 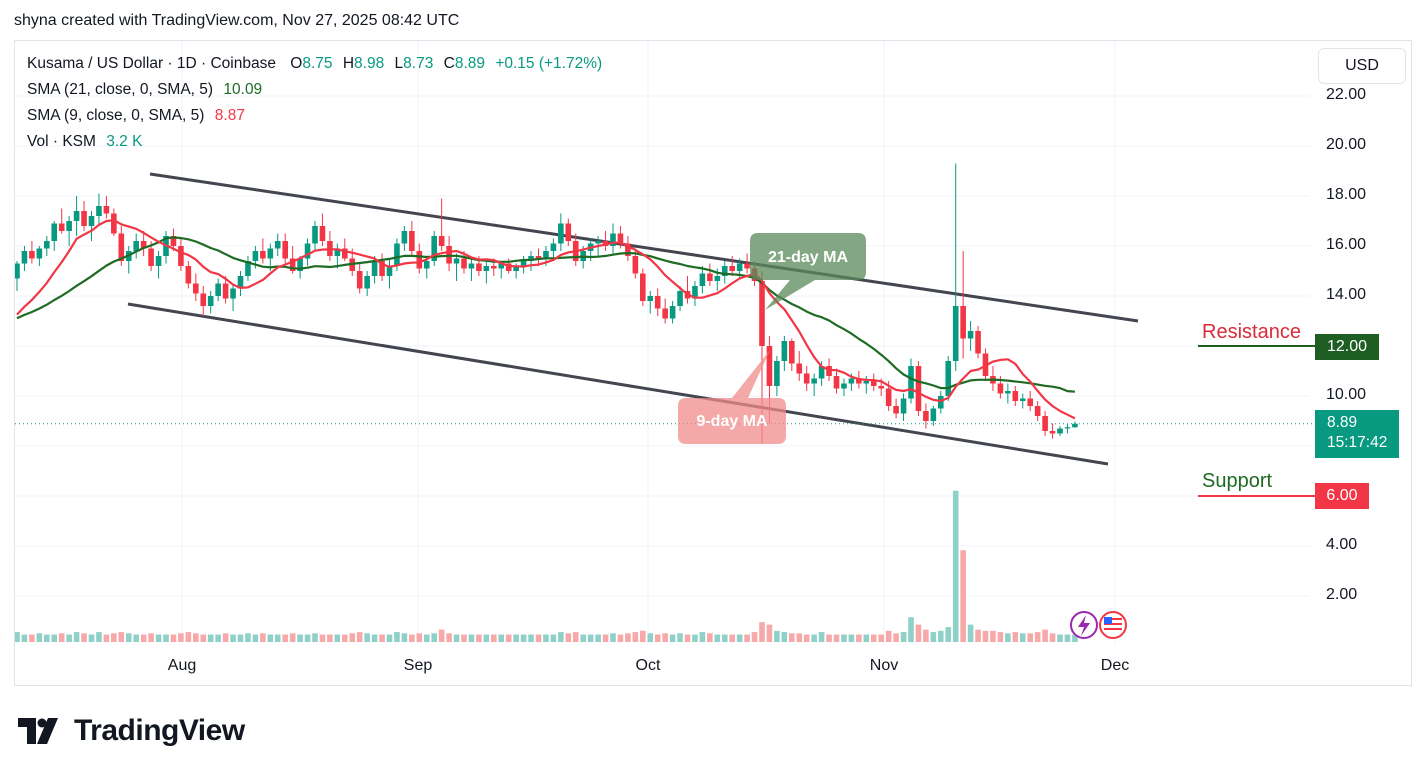 What do you see at coordinates (1362, 66) in the screenshot?
I see `currency-button: USD` at bounding box center [1362, 66].